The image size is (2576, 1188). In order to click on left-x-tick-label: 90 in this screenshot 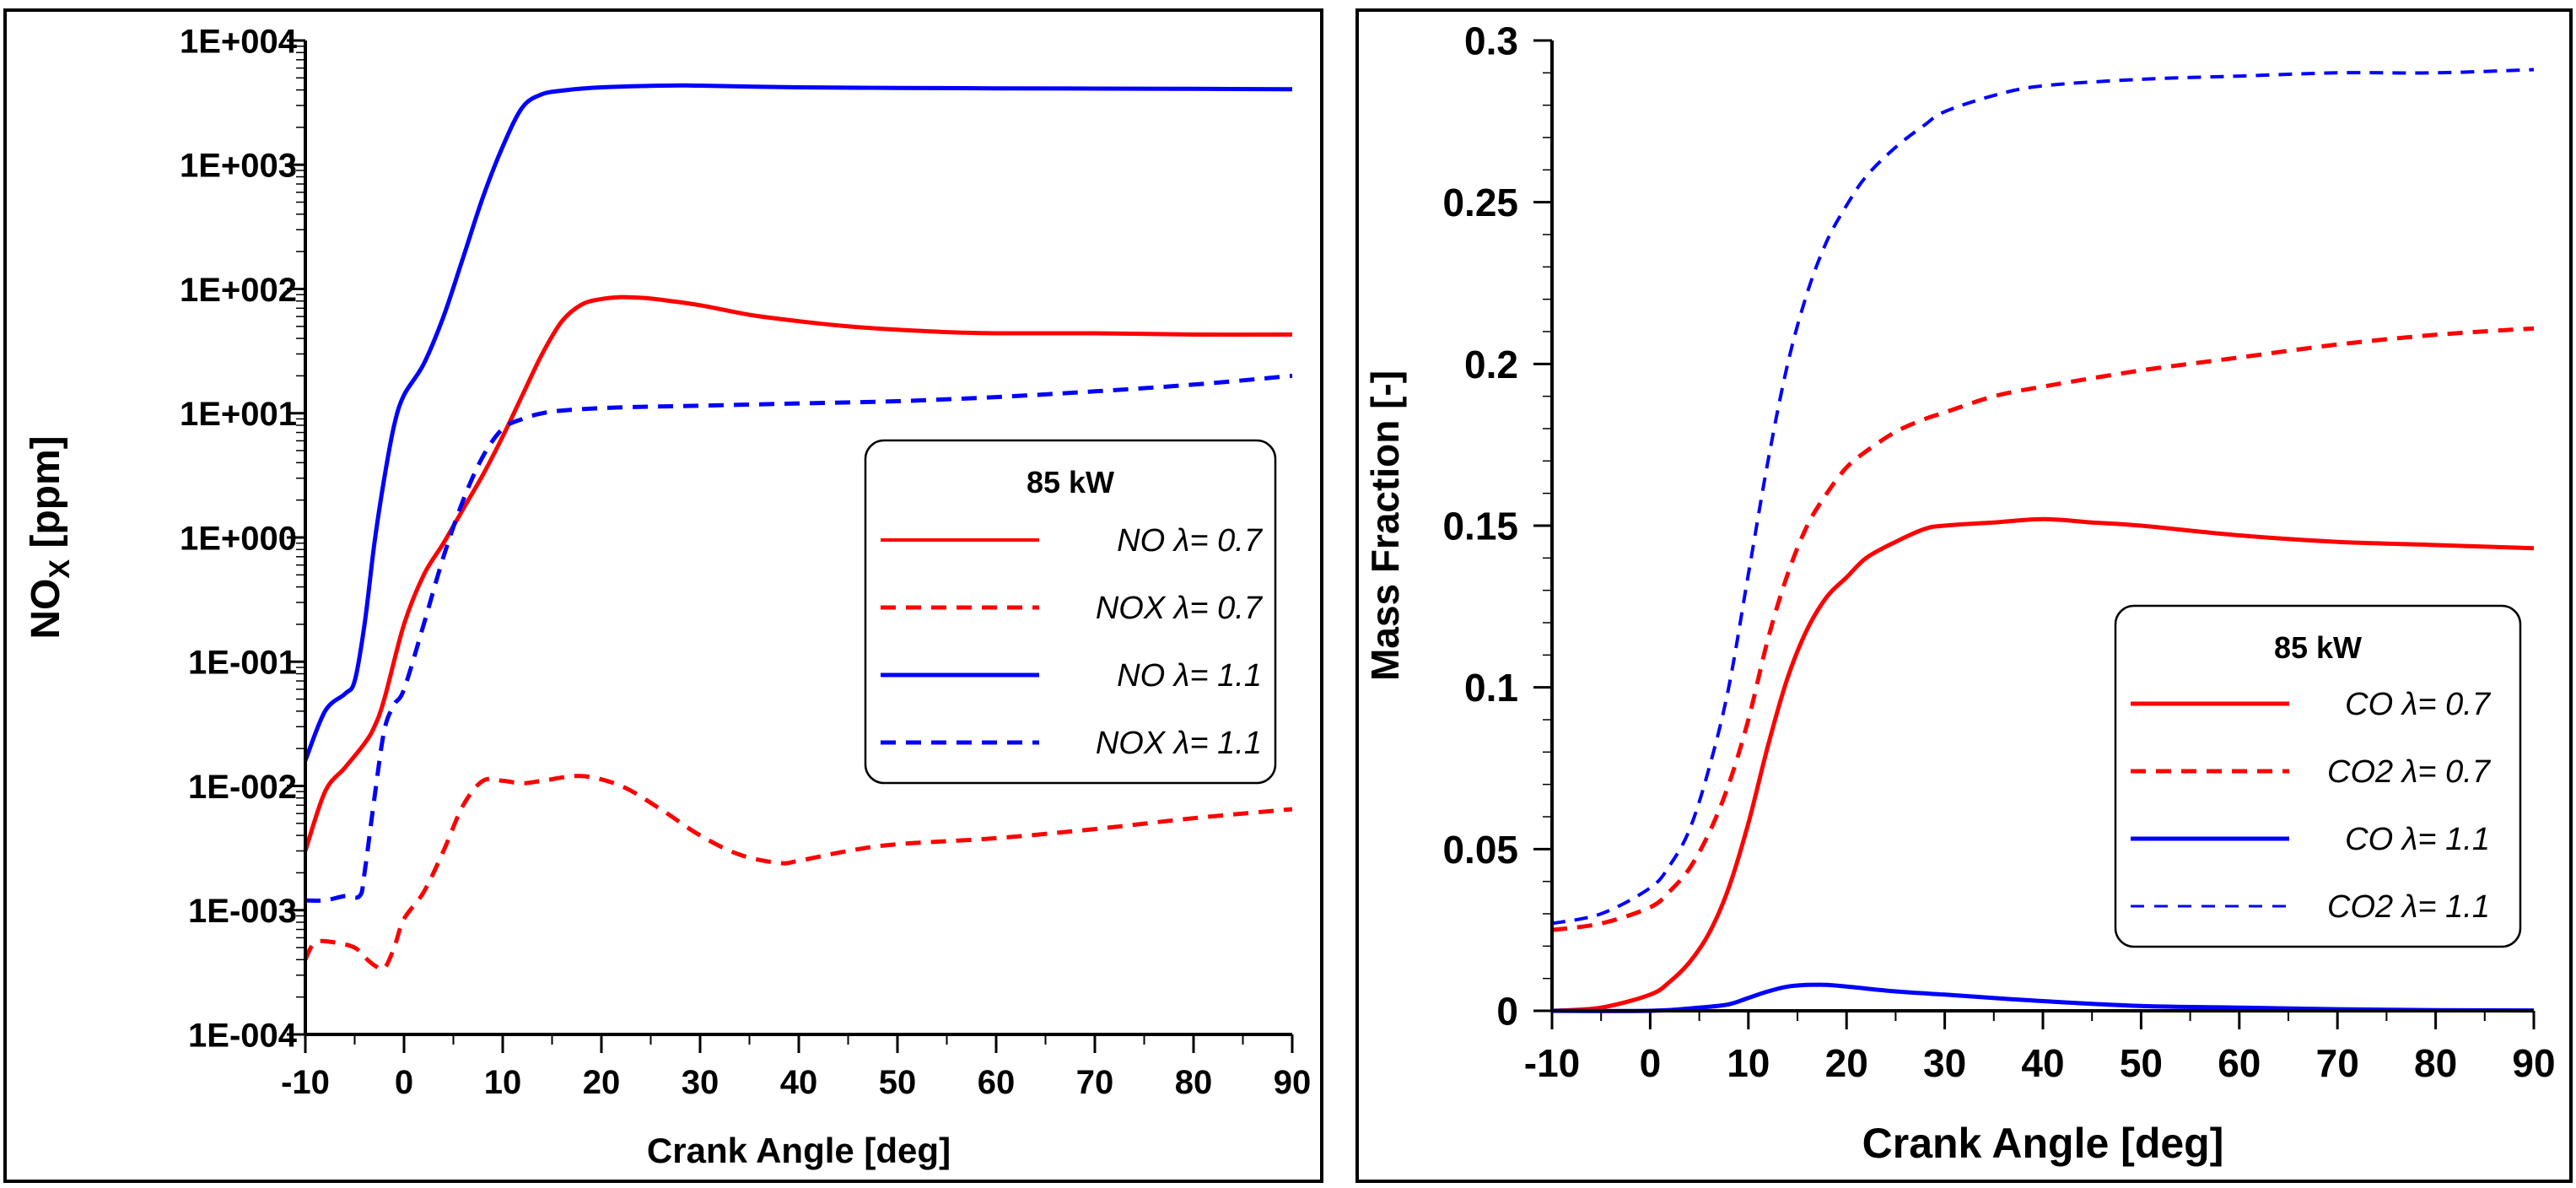, I will do `click(1293, 1082)`.